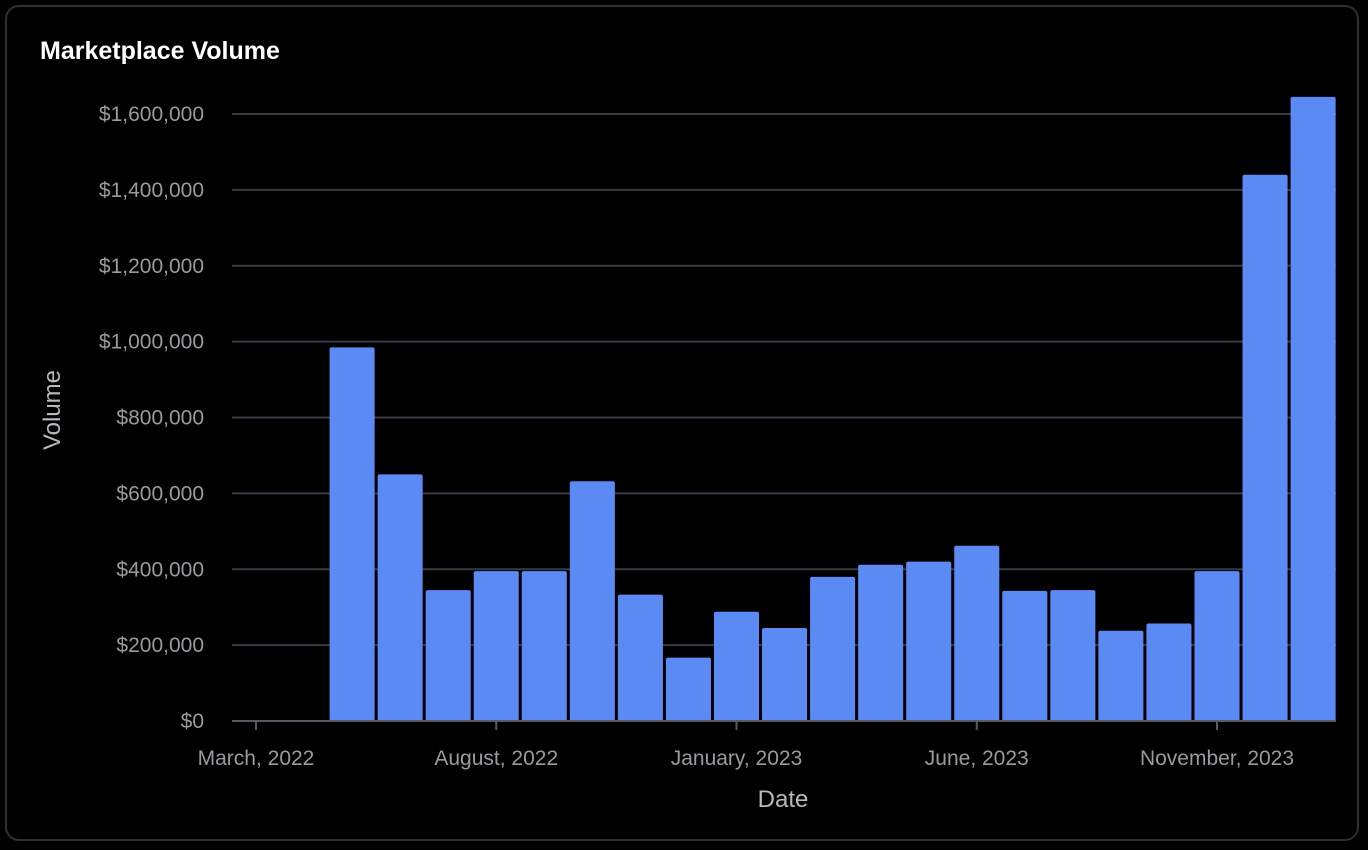  What do you see at coordinates (977, 758) in the screenshot?
I see `x-tick-label: June, 2023` at bounding box center [977, 758].